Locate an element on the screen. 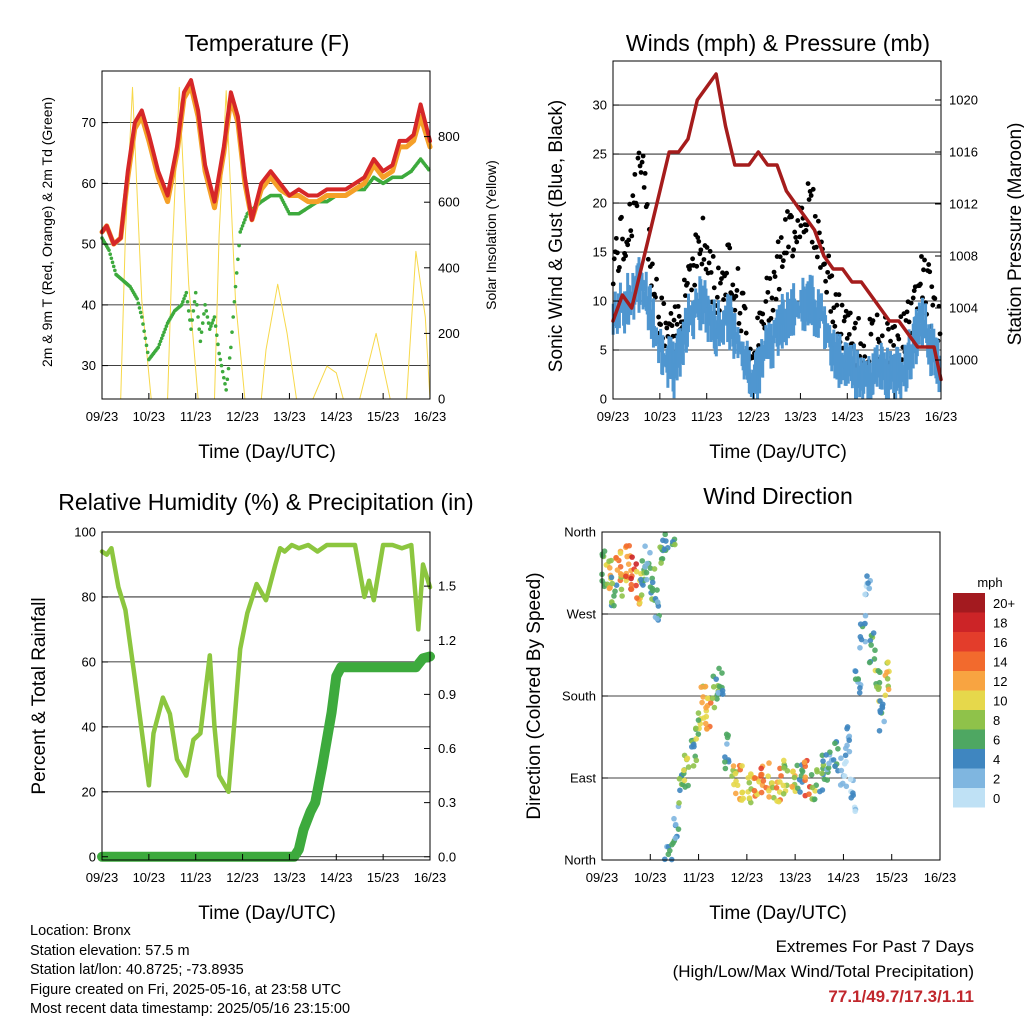  winds-xtick-label: 12/23 is located at coordinates (753, 416).